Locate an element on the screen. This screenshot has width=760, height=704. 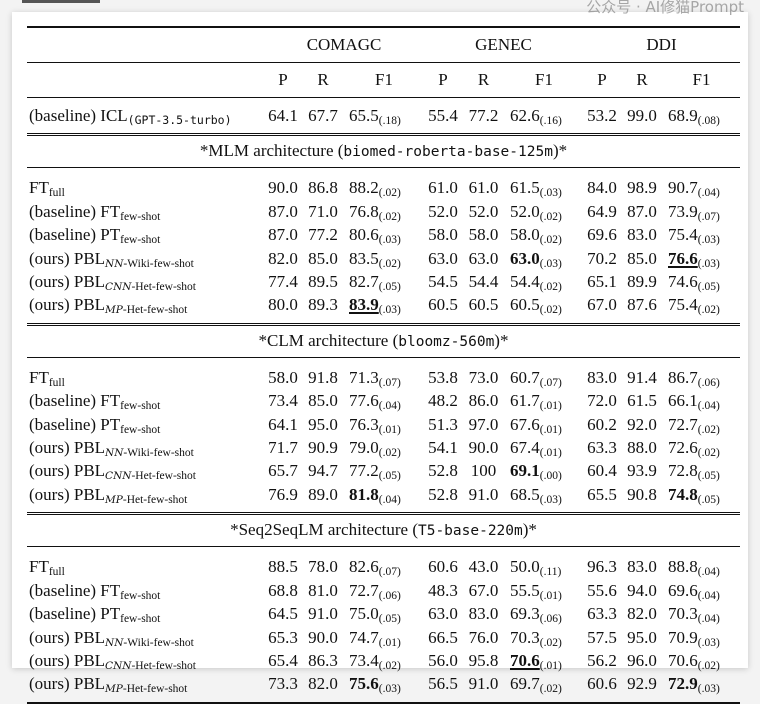
recall-value: 43.0 is located at coordinates (483, 567).